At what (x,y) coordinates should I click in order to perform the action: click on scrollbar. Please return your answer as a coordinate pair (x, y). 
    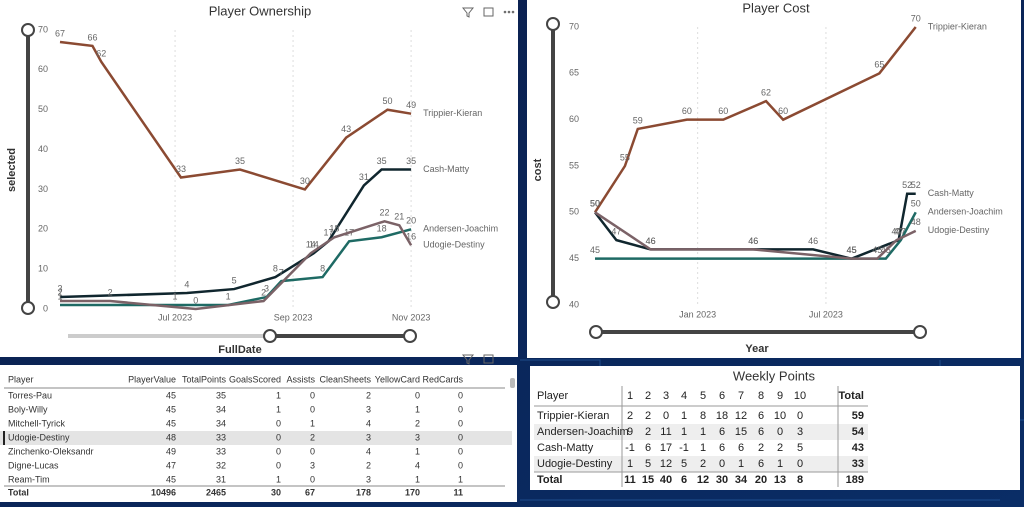
    Looking at the image, I should click on (512, 383).